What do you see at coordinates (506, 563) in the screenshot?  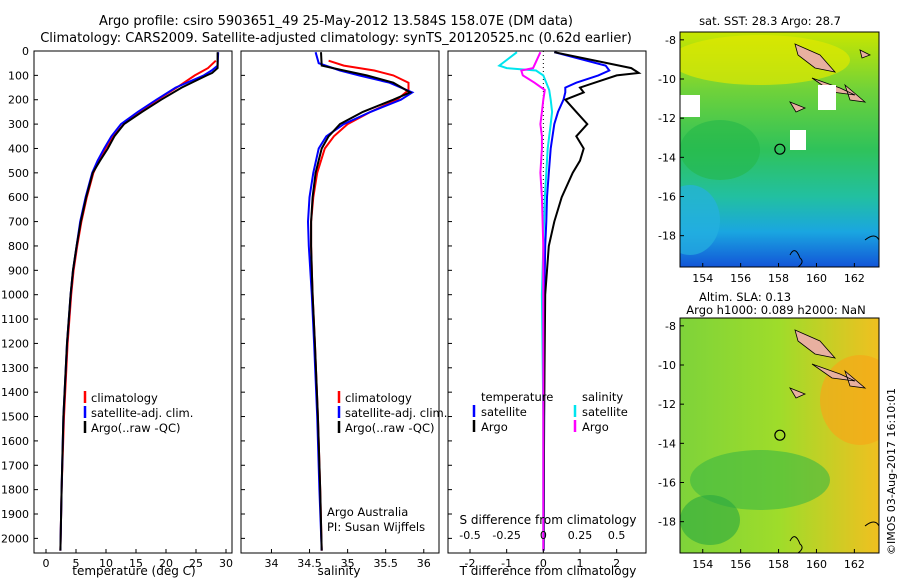 I see `x-tick-label: -1` at bounding box center [506, 563].